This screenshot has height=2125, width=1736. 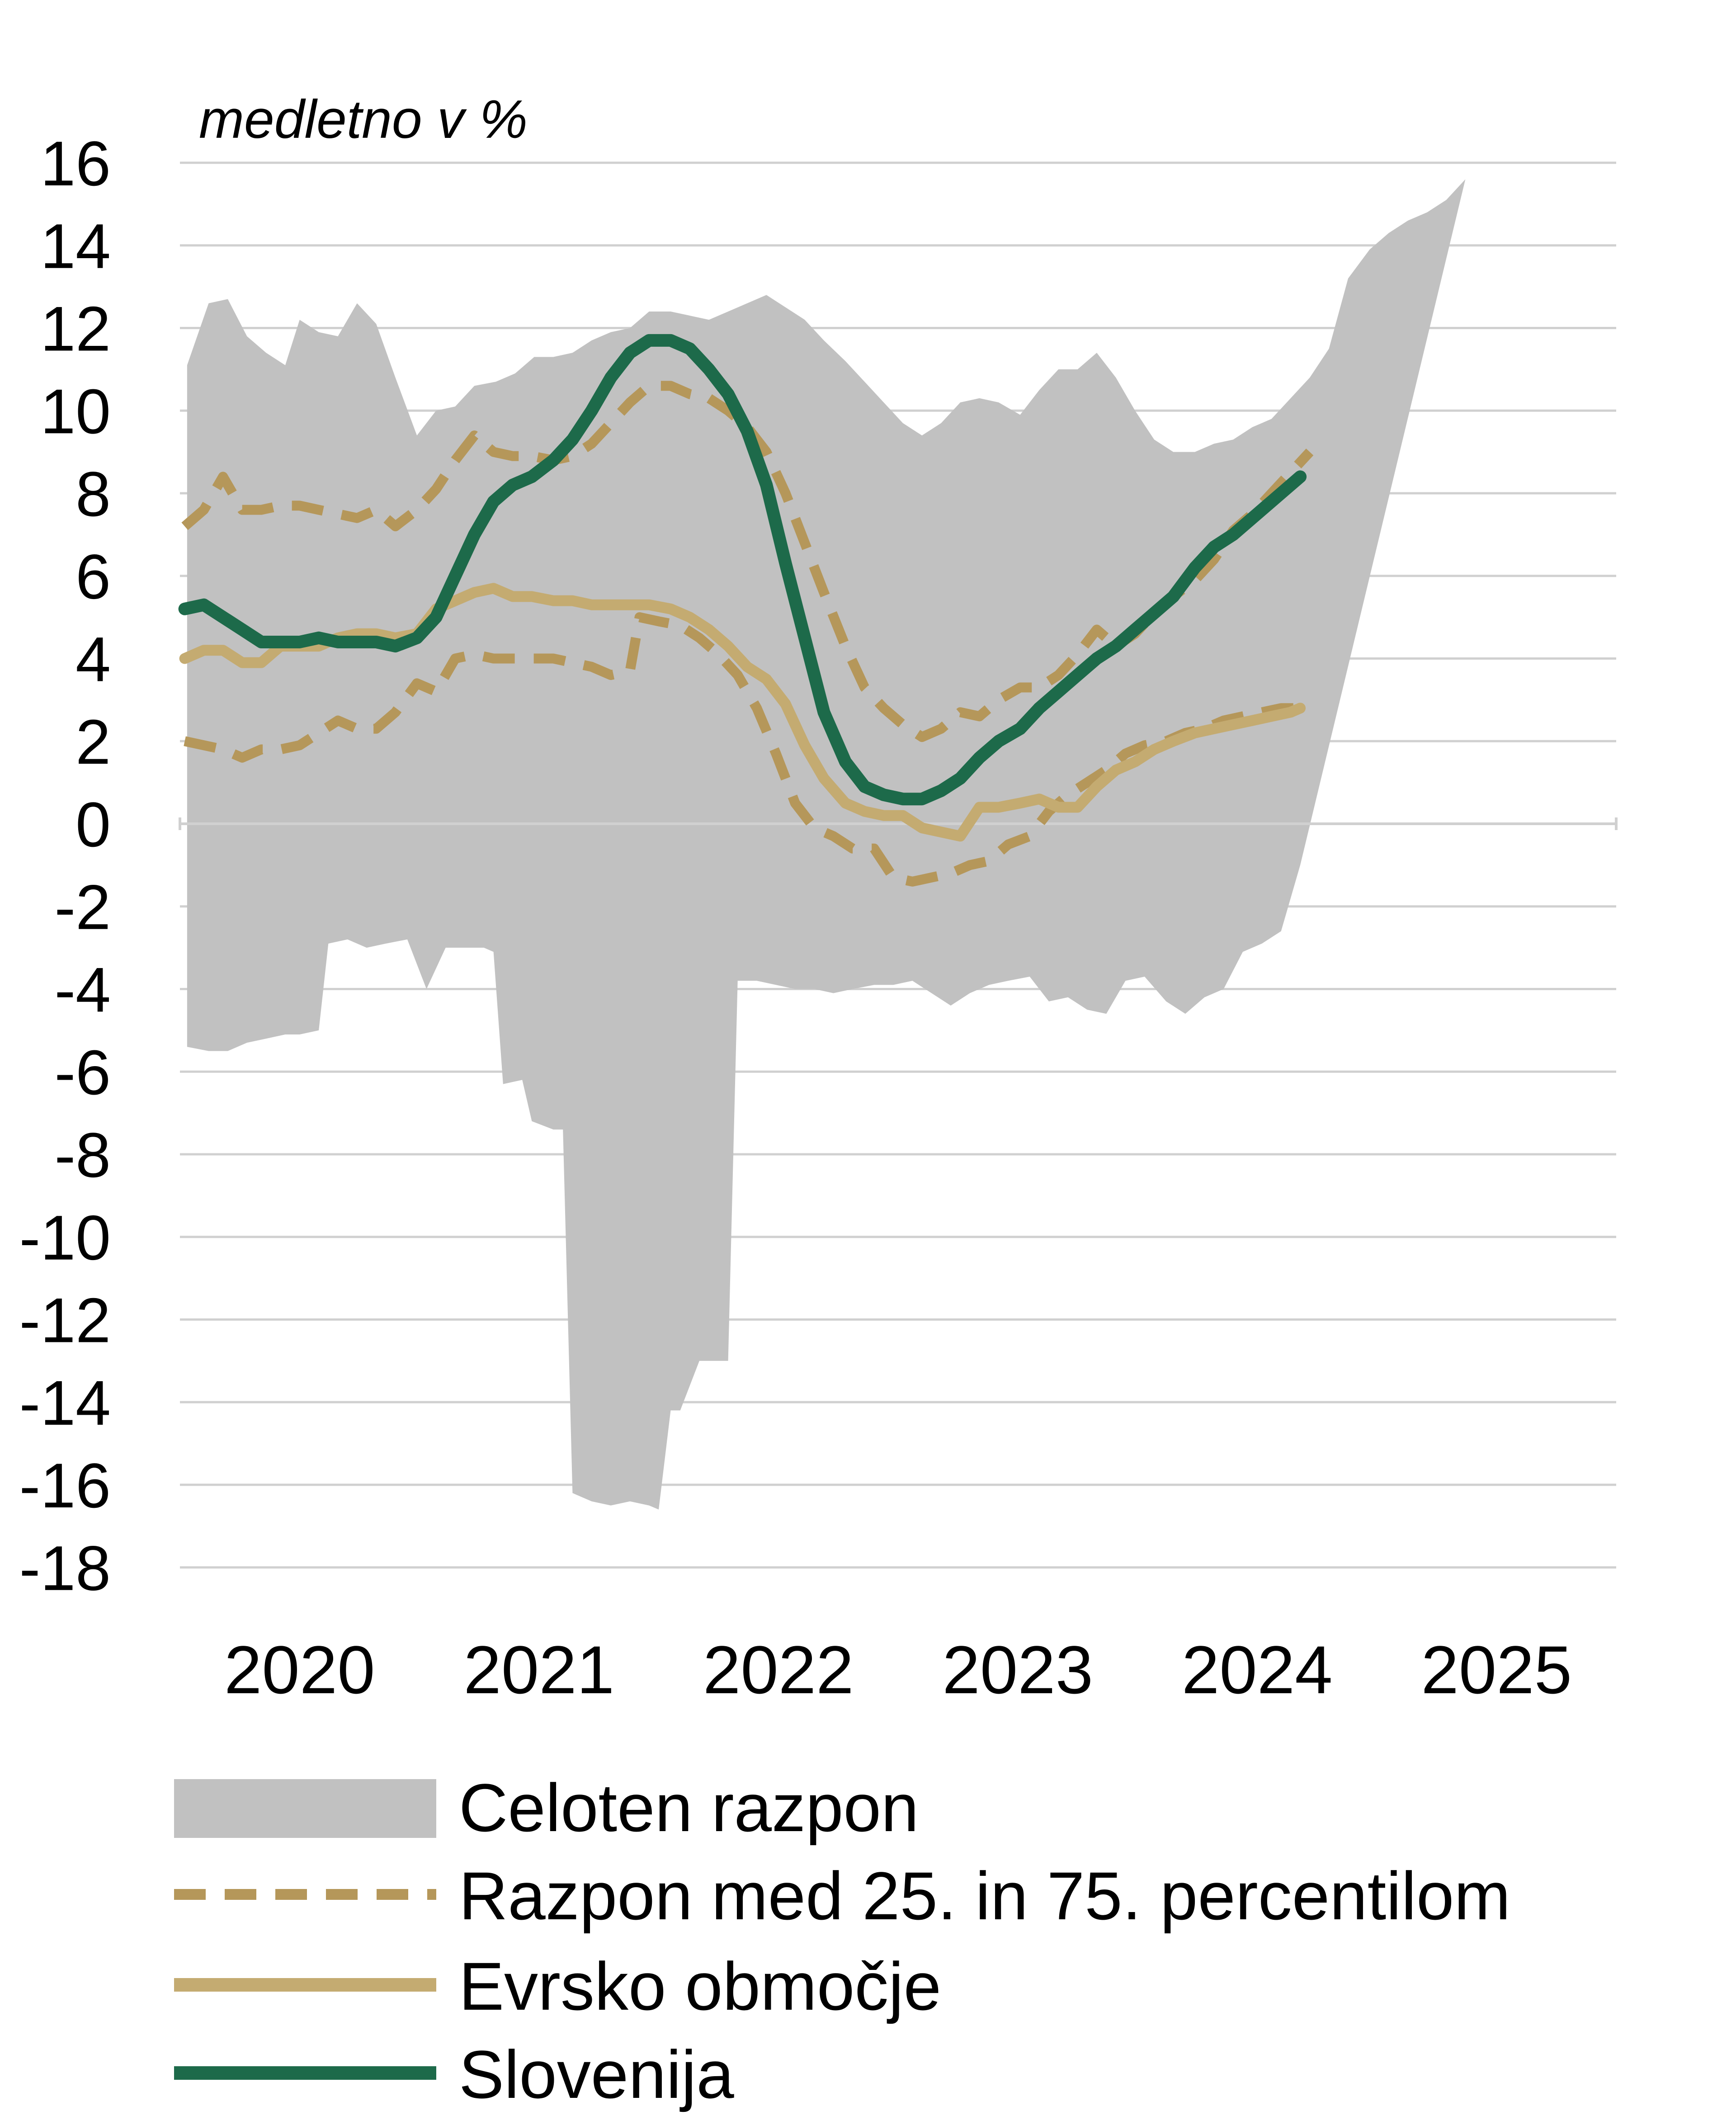 I want to click on y-tick-label: 16, so click(x=76, y=163).